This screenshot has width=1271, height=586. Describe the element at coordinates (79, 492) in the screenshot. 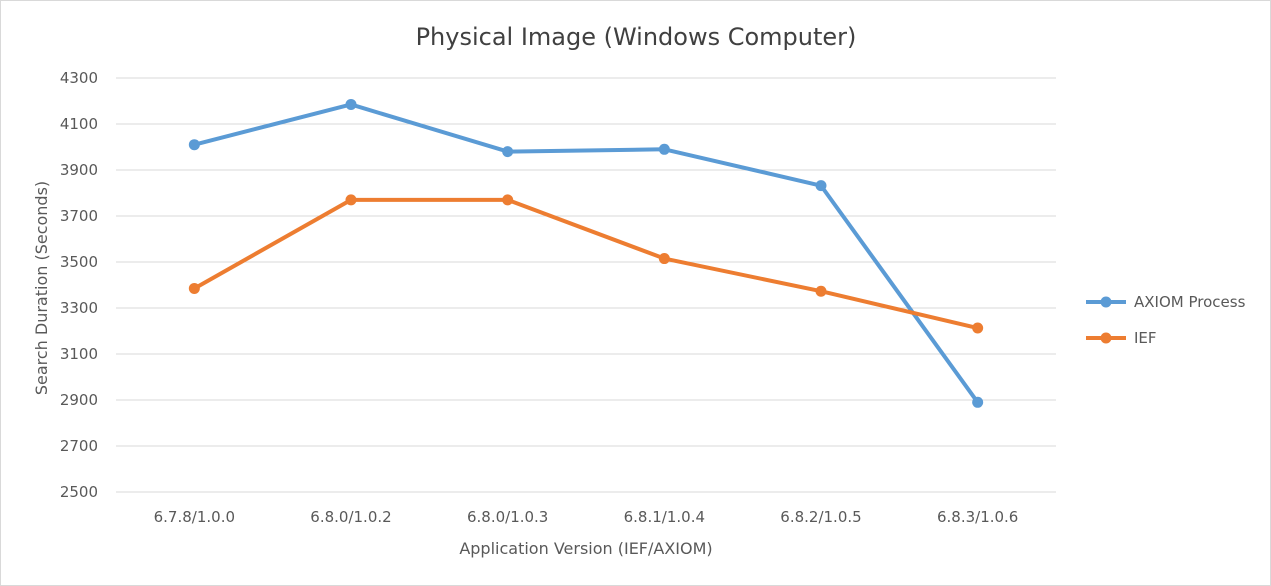

I see `y-tick-label: 2500` at that location.